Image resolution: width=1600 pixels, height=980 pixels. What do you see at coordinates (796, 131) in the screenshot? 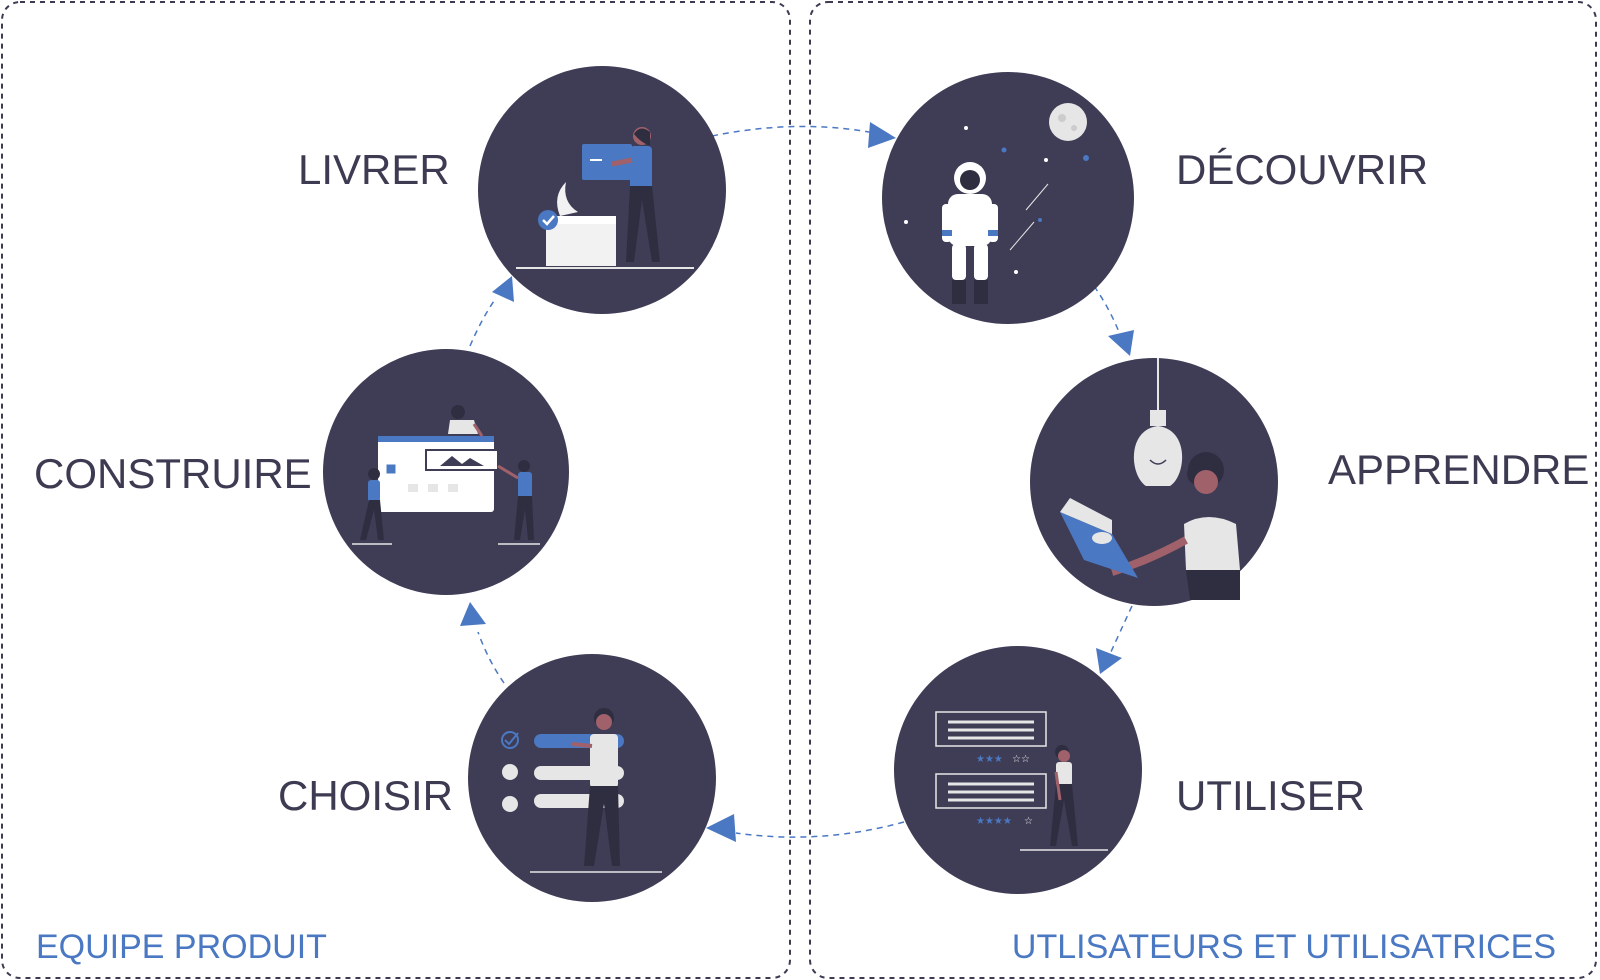
I see `connector-livrer-decouvrir` at bounding box center [796, 131].